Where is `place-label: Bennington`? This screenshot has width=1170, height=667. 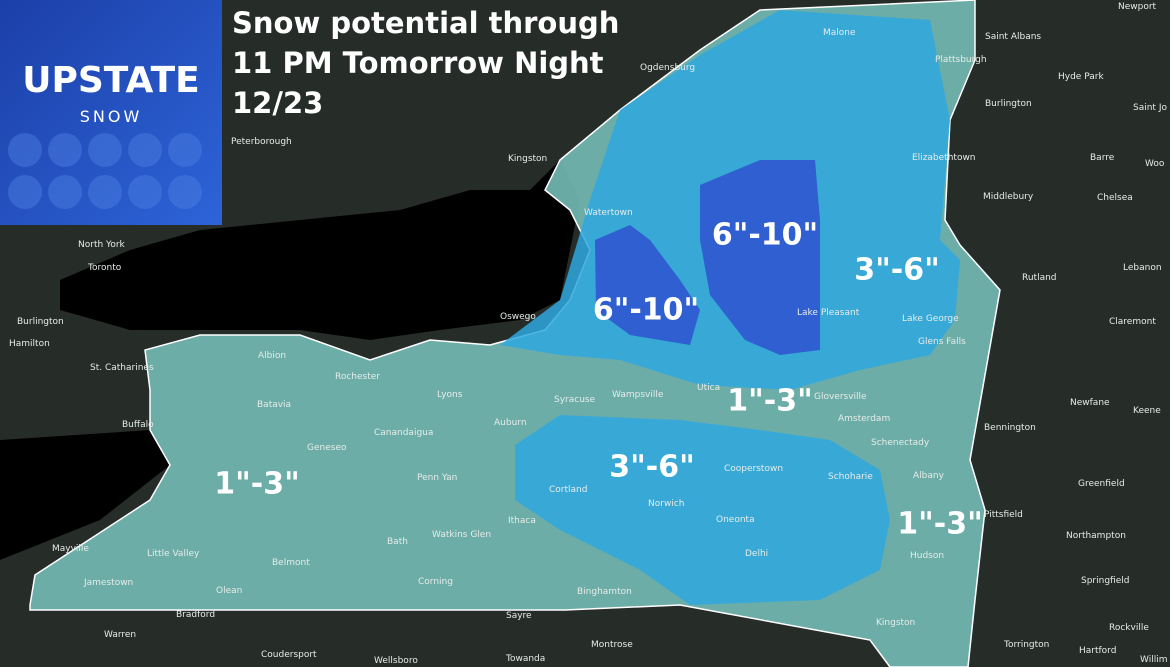
place-label: Bennington is located at coordinates (1010, 428).